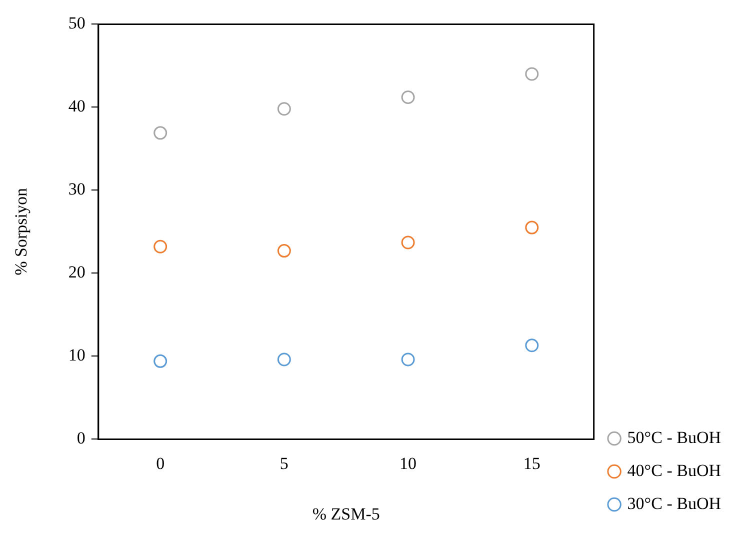 The height and width of the screenshot is (547, 745). What do you see at coordinates (77, 106) in the screenshot?
I see `y-tick-label: 40` at bounding box center [77, 106].